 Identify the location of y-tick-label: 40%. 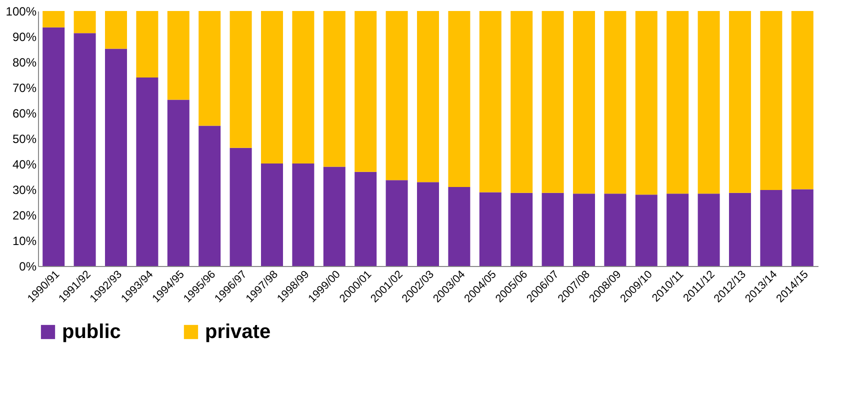
(24, 165).